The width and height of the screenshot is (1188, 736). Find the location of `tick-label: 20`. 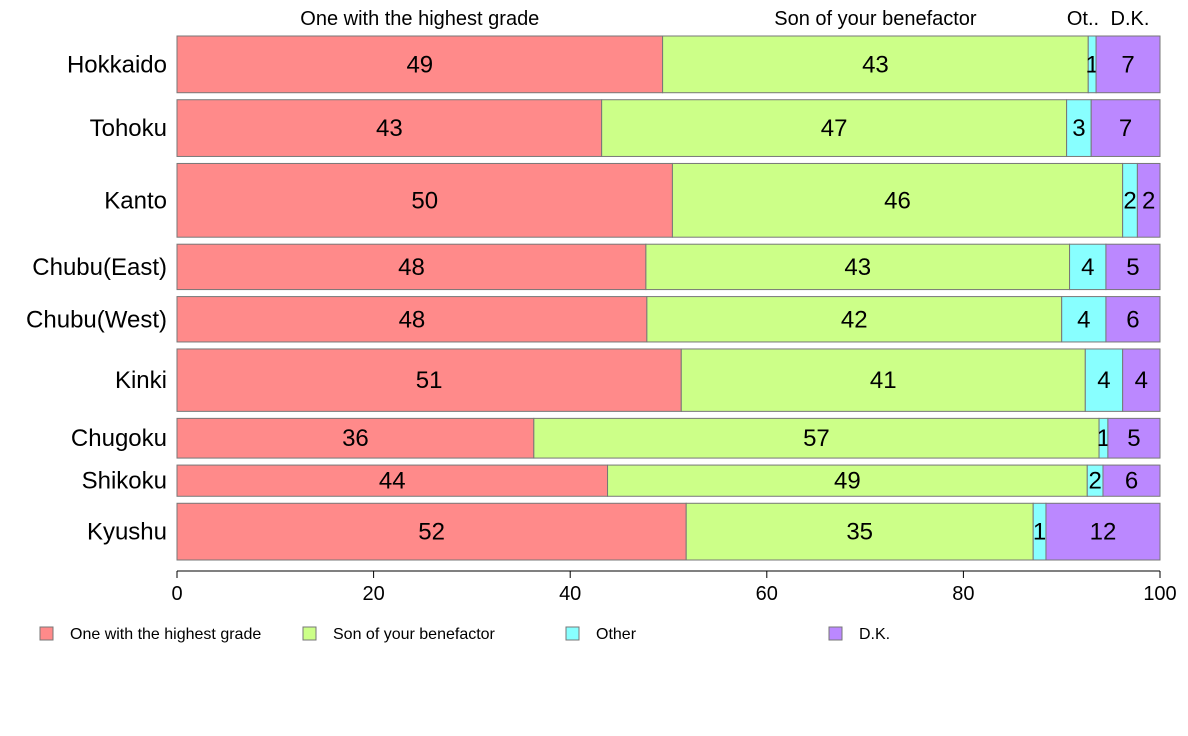

tick-label: 20 is located at coordinates (373, 594).